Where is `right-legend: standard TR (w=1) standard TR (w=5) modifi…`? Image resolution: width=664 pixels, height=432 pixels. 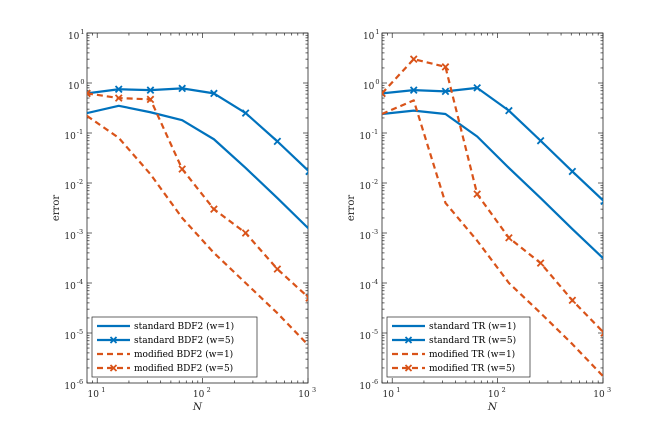 right-legend: standard TR (w=1) standard TR (w=5) modifi… is located at coordinates (458, 347).